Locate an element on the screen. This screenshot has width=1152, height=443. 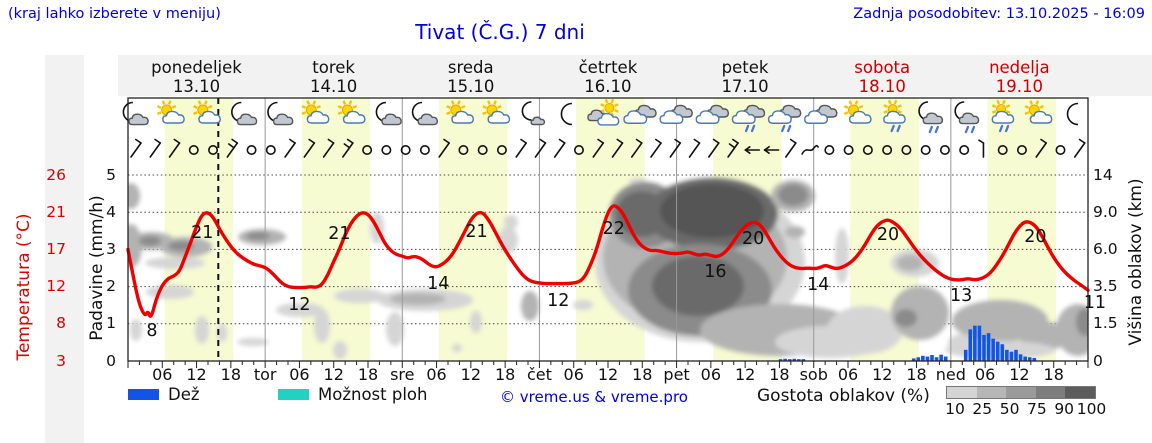
wind-symbol-s is located at coordinates (810, 149).